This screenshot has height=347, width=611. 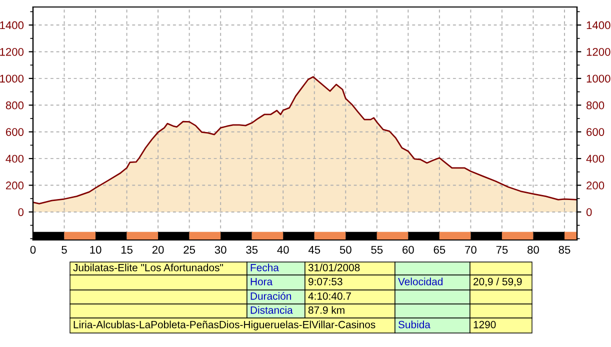 What do you see at coordinates (564, 250) in the screenshot?
I see `x-tick-label: 85` at bounding box center [564, 250].